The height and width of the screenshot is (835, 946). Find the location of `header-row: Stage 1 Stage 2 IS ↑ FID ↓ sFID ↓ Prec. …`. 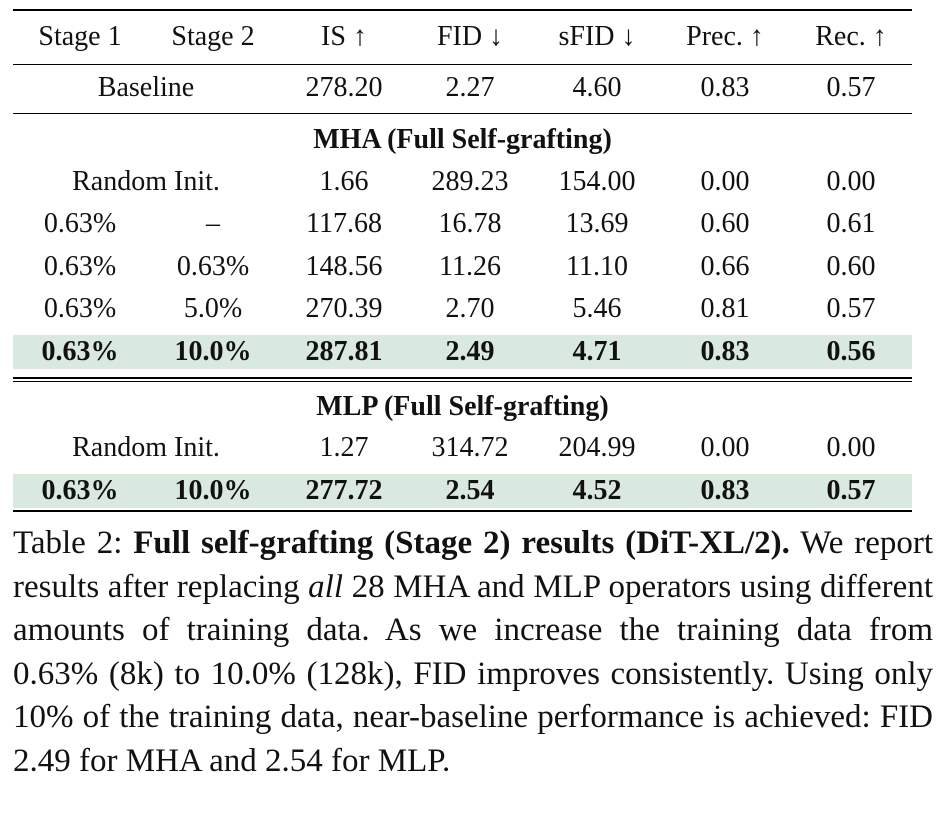

header-row: Stage 1 Stage 2 IS ↑ FID ↓ sFID ↓ Prec. … is located at coordinates (473, 37).